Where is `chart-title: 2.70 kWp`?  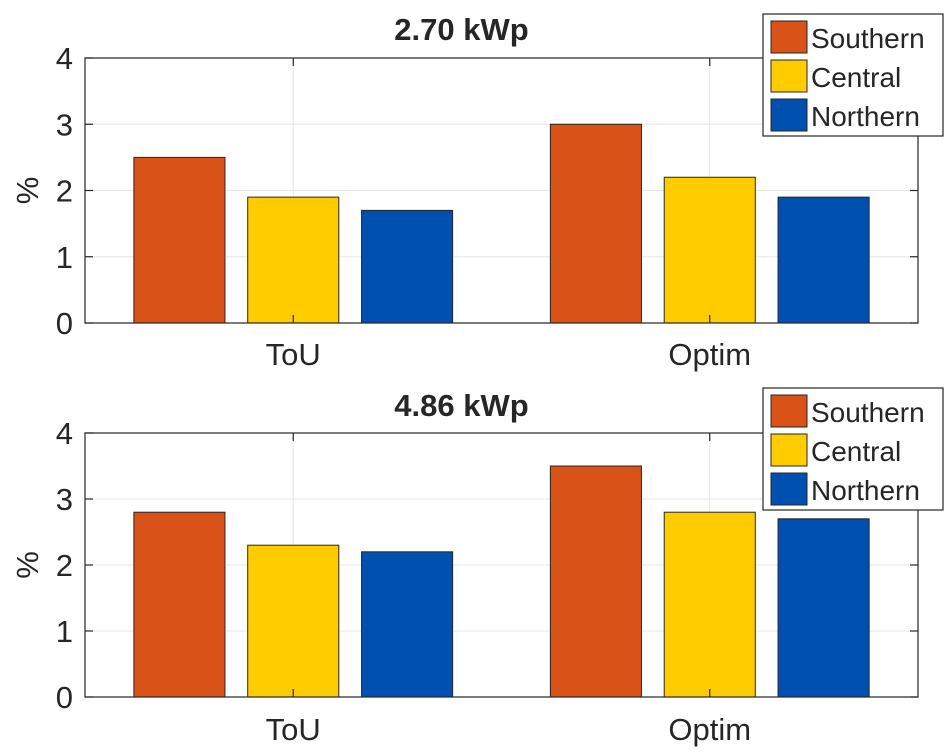 chart-title: 2.70 kWp is located at coordinates (461, 29).